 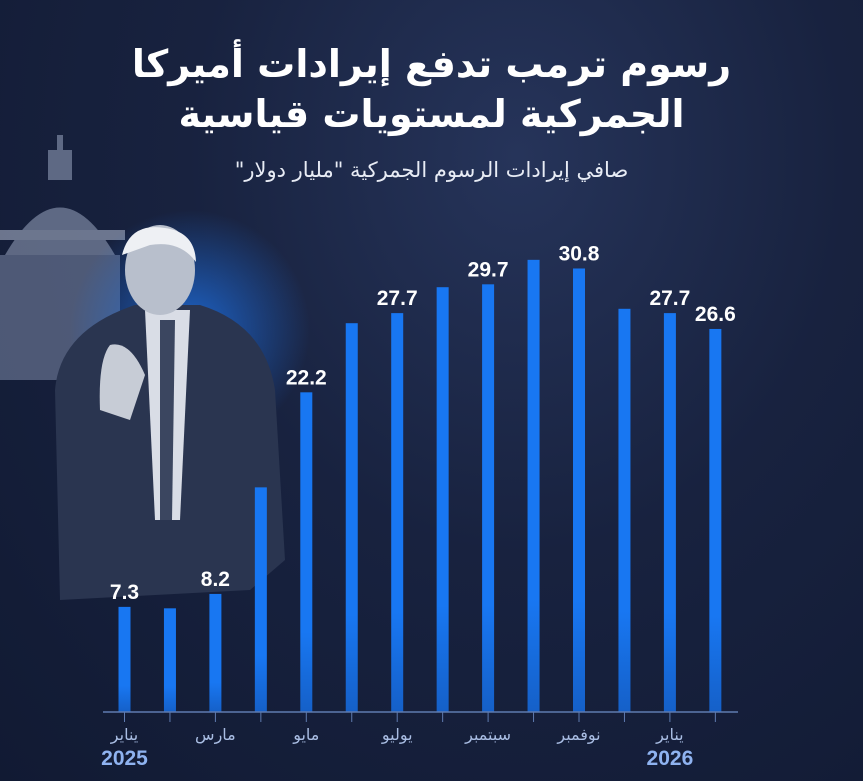 What do you see at coordinates (397, 298) in the screenshot?
I see `data-label-2025-07: 27.7` at bounding box center [397, 298].